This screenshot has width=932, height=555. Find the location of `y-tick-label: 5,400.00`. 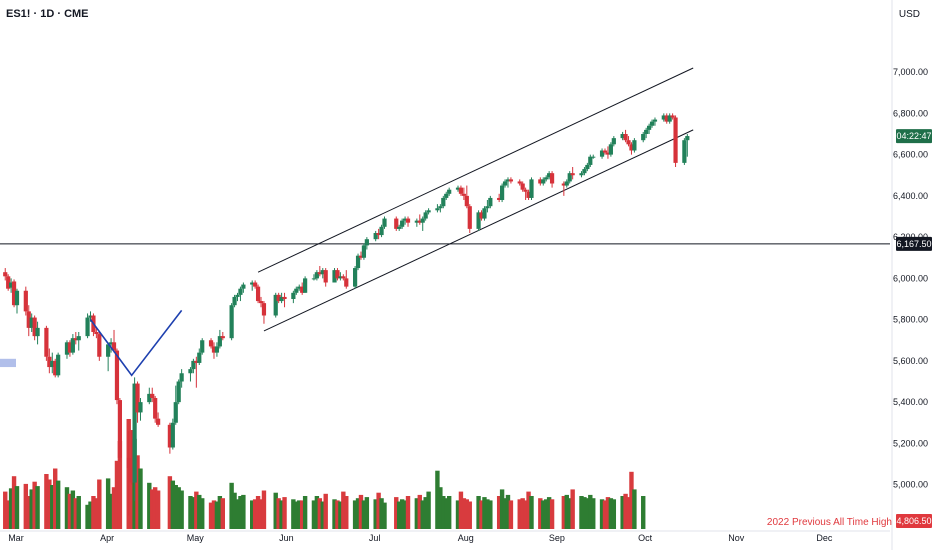

y-tick-label: 5,400.00 is located at coordinates (910, 402).